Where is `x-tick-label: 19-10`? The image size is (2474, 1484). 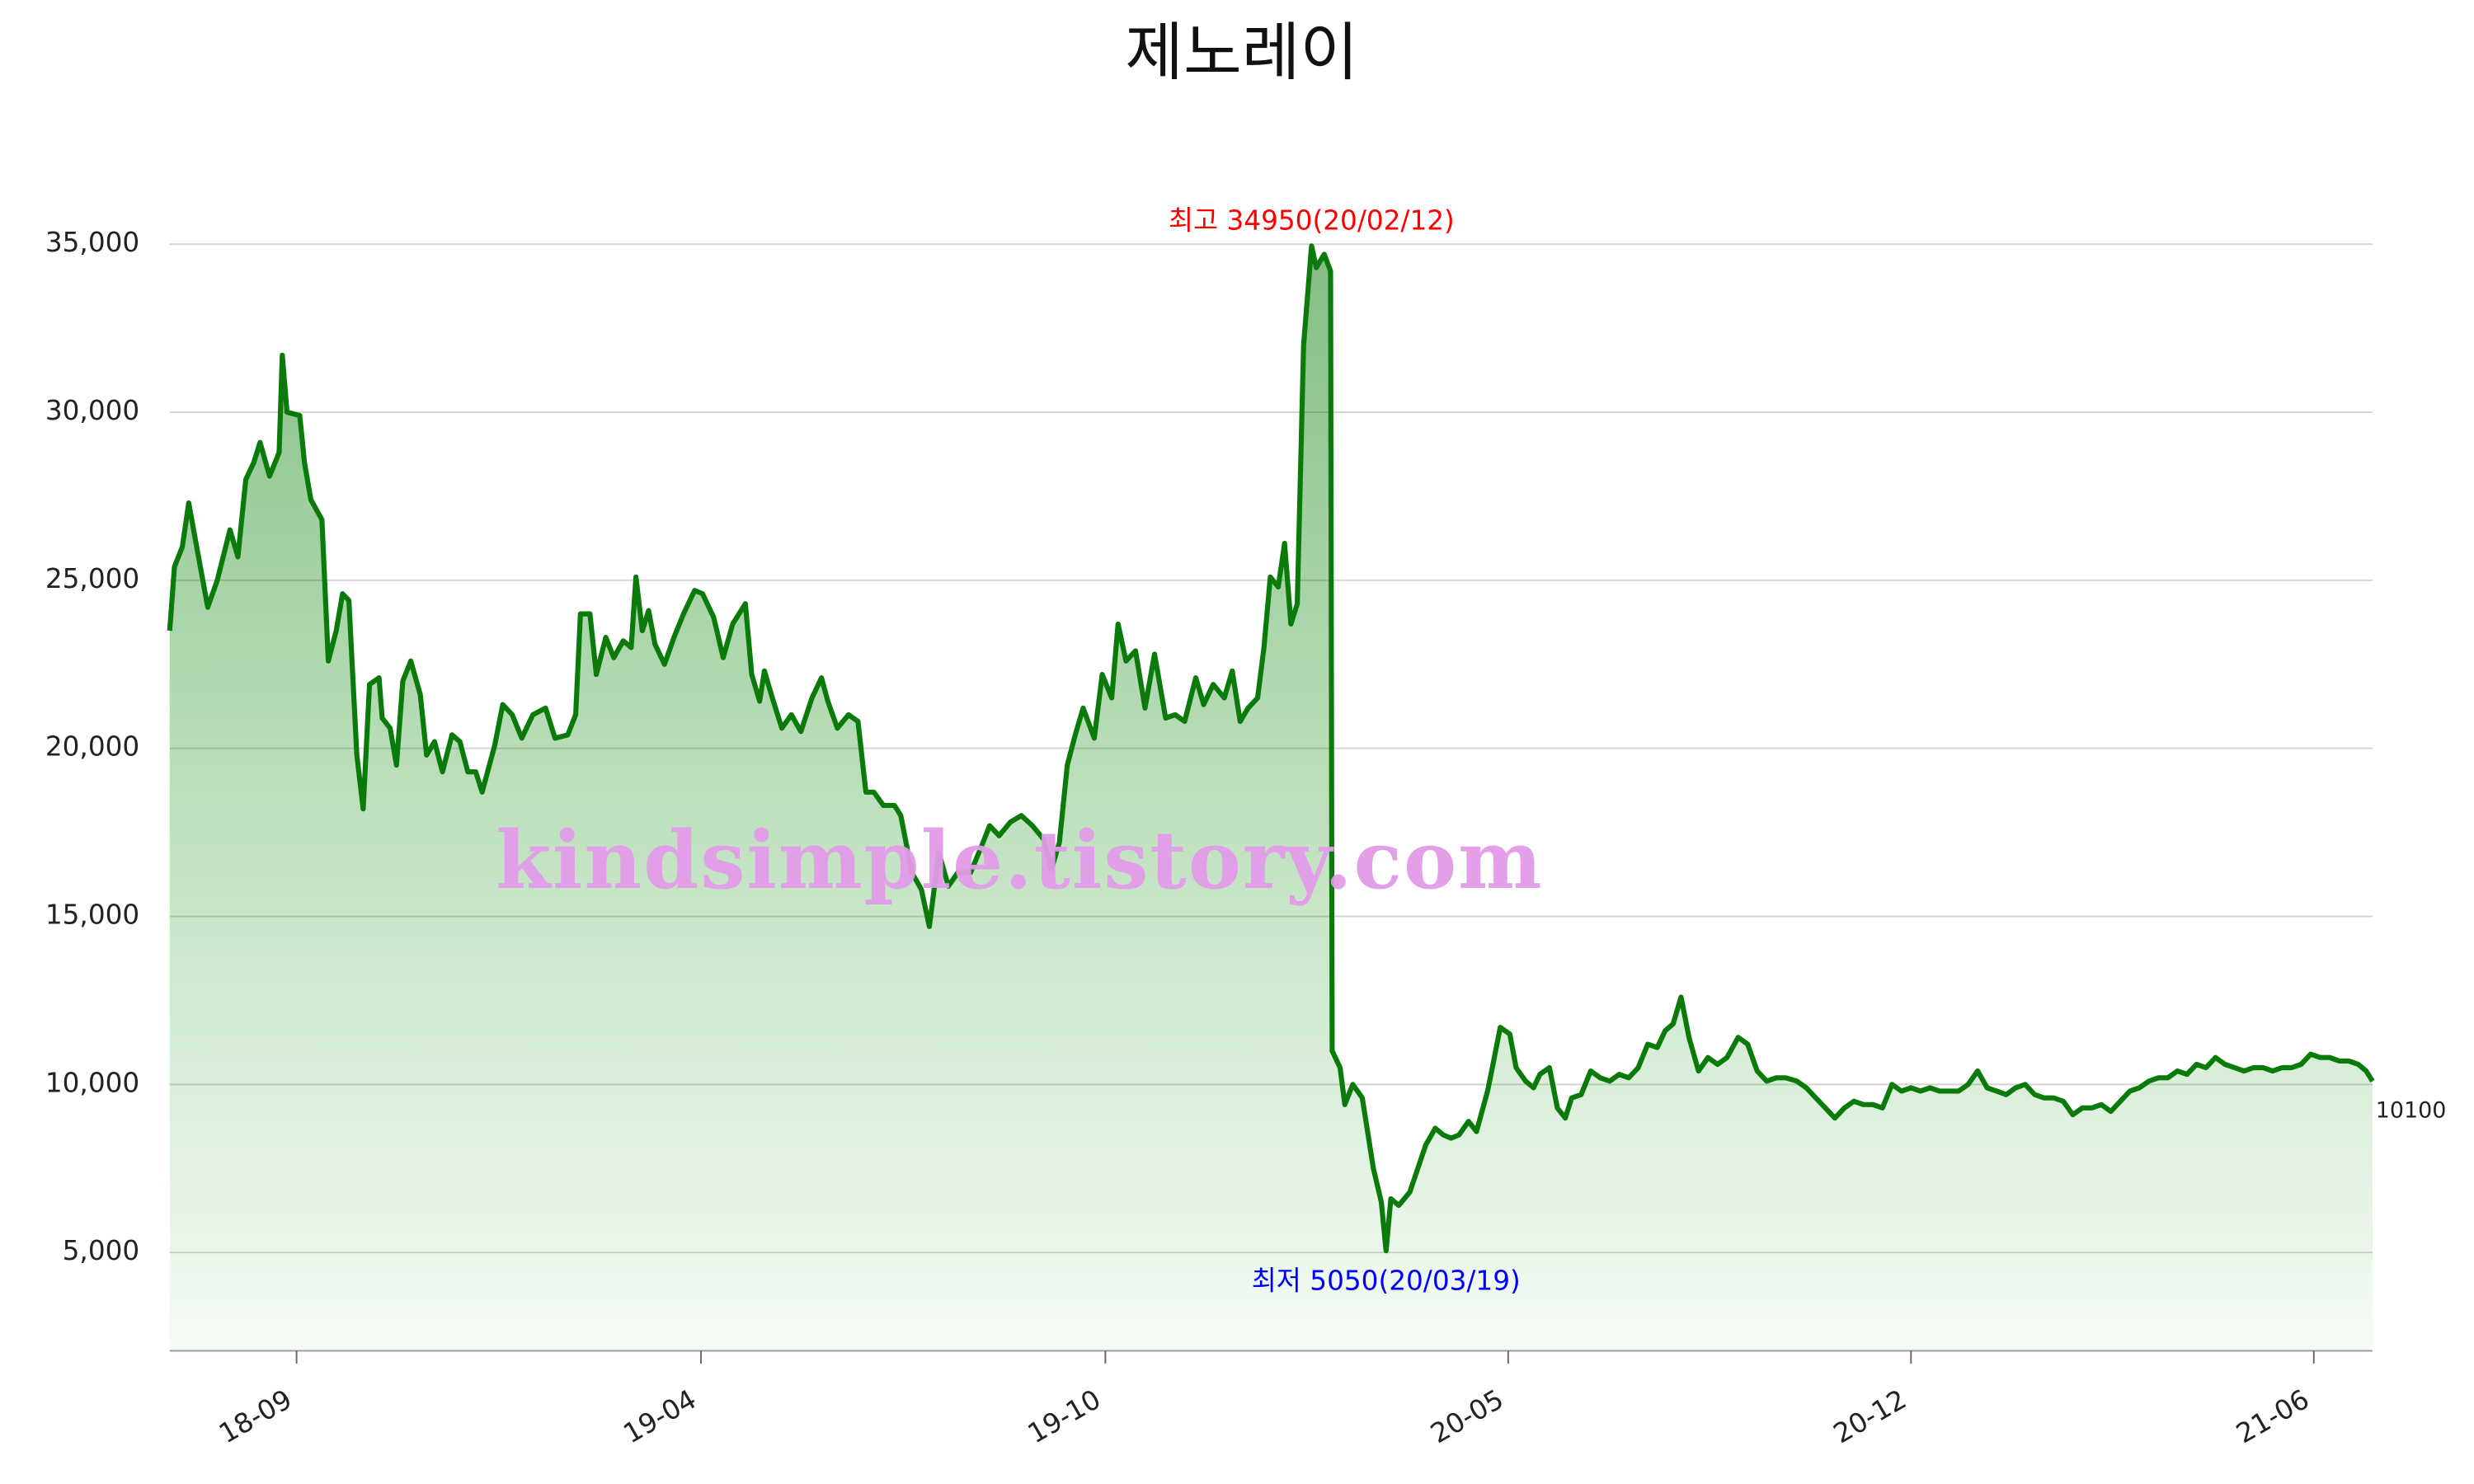 x-tick-label: 19-10 is located at coordinates (1064, 1416).